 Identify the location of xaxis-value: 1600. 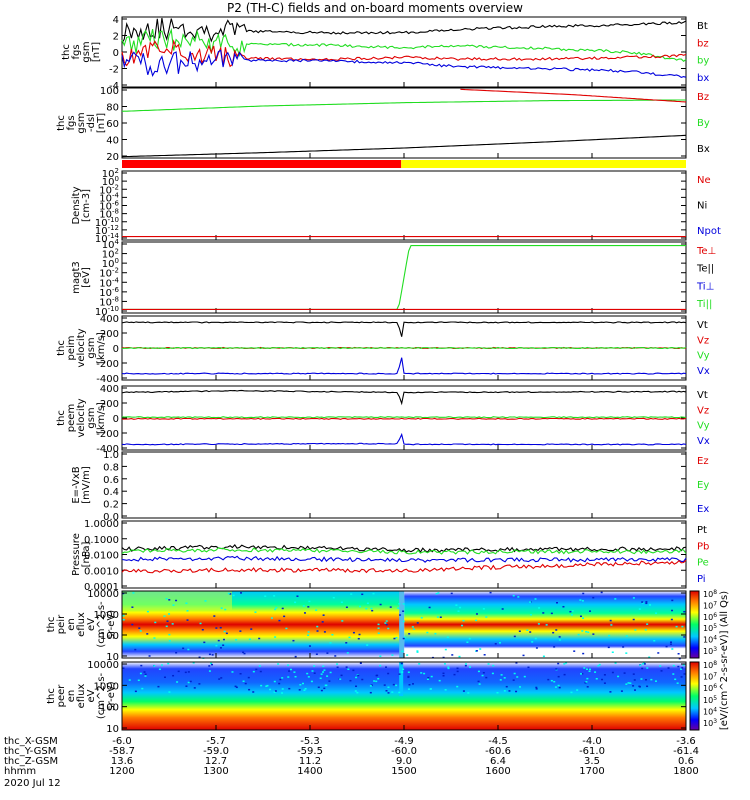
(497, 771).